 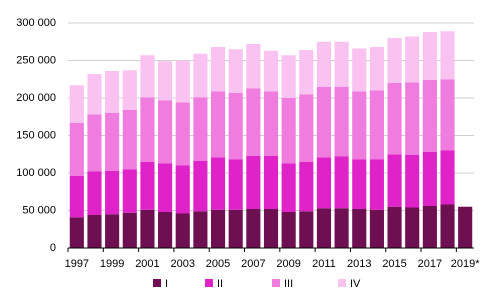 What do you see at coordinates (465, 264) in the screenshot?
I see `x-tick-label: 2019*` at bounding box center [465, 264].